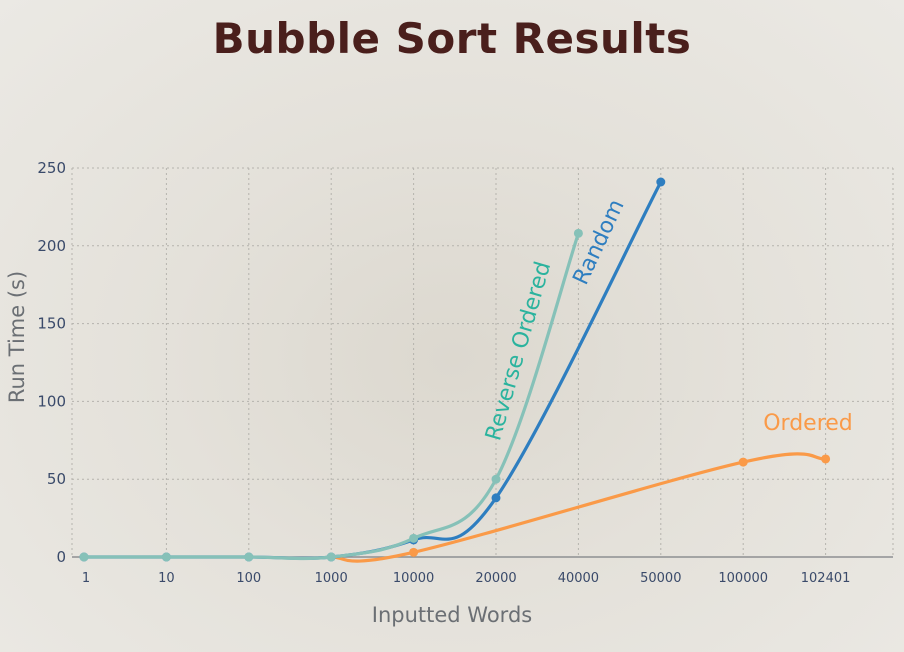 The width and height of the screenshot is (904, 652). I want to click on x-tick-label: 1, so click(86, 578).